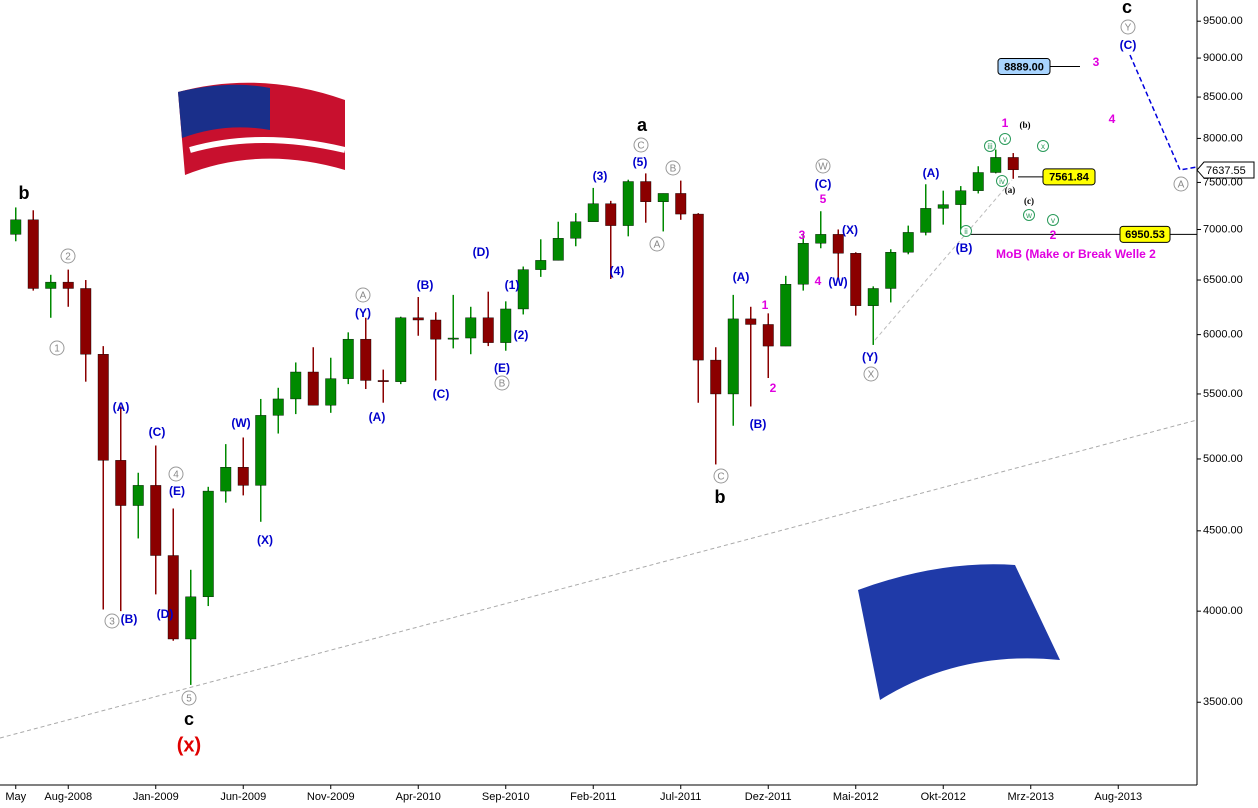 The height and width of the screenshot is (808, 1258). I want to click on wave-label: (3), so click(600, 176).